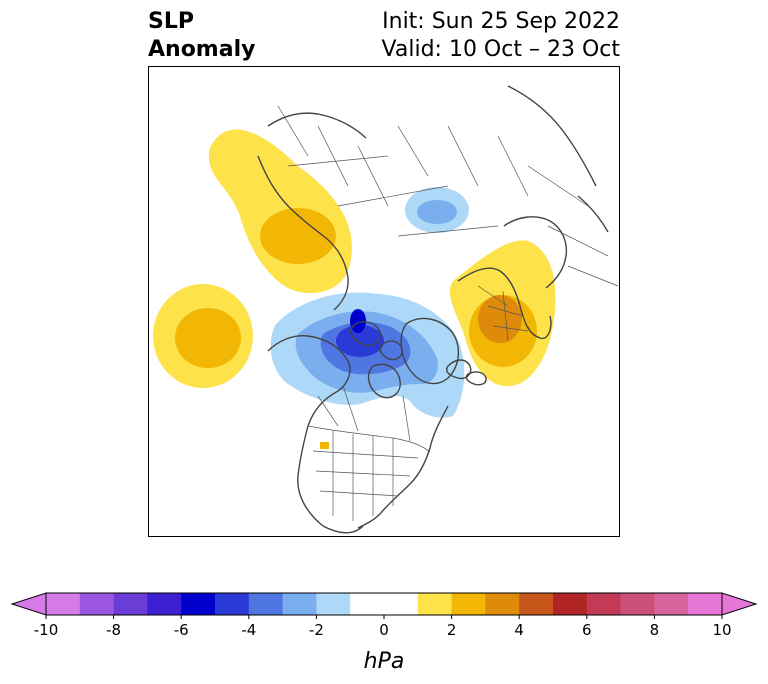  I want to click on colorbar-under-extension, so click(28, 604).